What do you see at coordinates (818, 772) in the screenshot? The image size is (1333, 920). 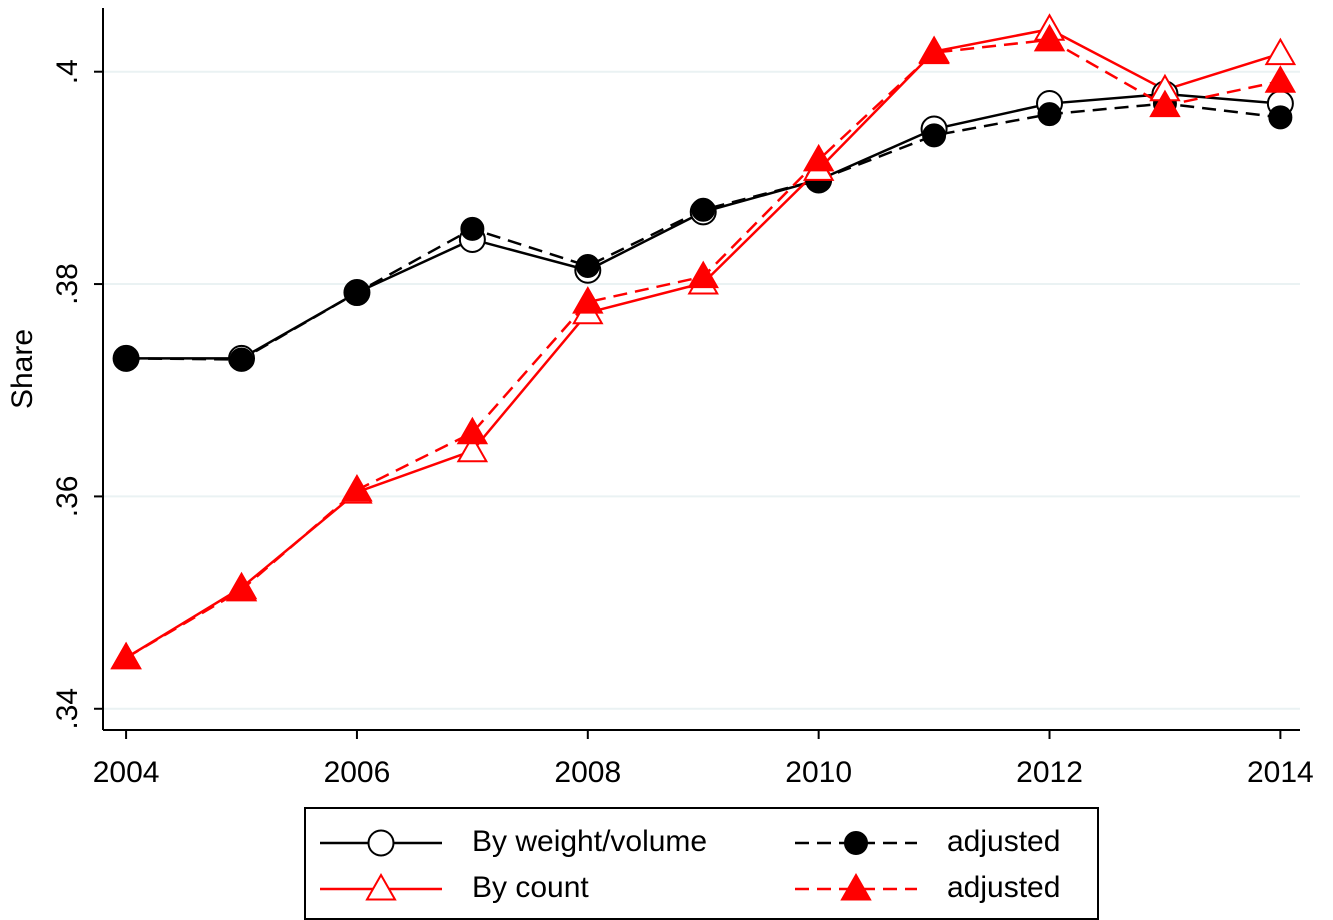 I see `x-tick-label: 2010` at bounding box center [818, 772].